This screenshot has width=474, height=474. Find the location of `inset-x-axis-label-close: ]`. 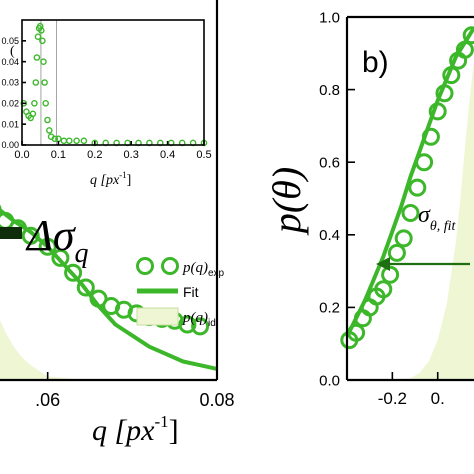

inset-x-axis-label-close: ] is located at coordinates (129, 180).